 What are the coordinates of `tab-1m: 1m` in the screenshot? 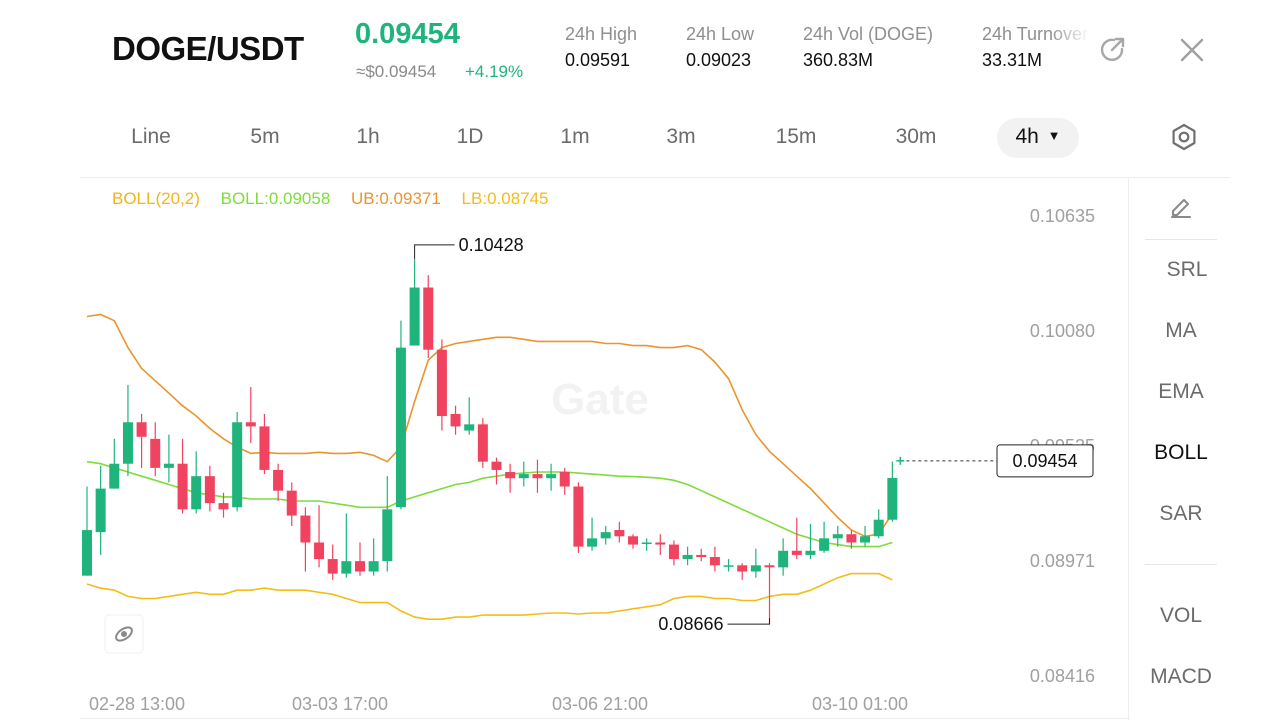 It's located at (575, 138).